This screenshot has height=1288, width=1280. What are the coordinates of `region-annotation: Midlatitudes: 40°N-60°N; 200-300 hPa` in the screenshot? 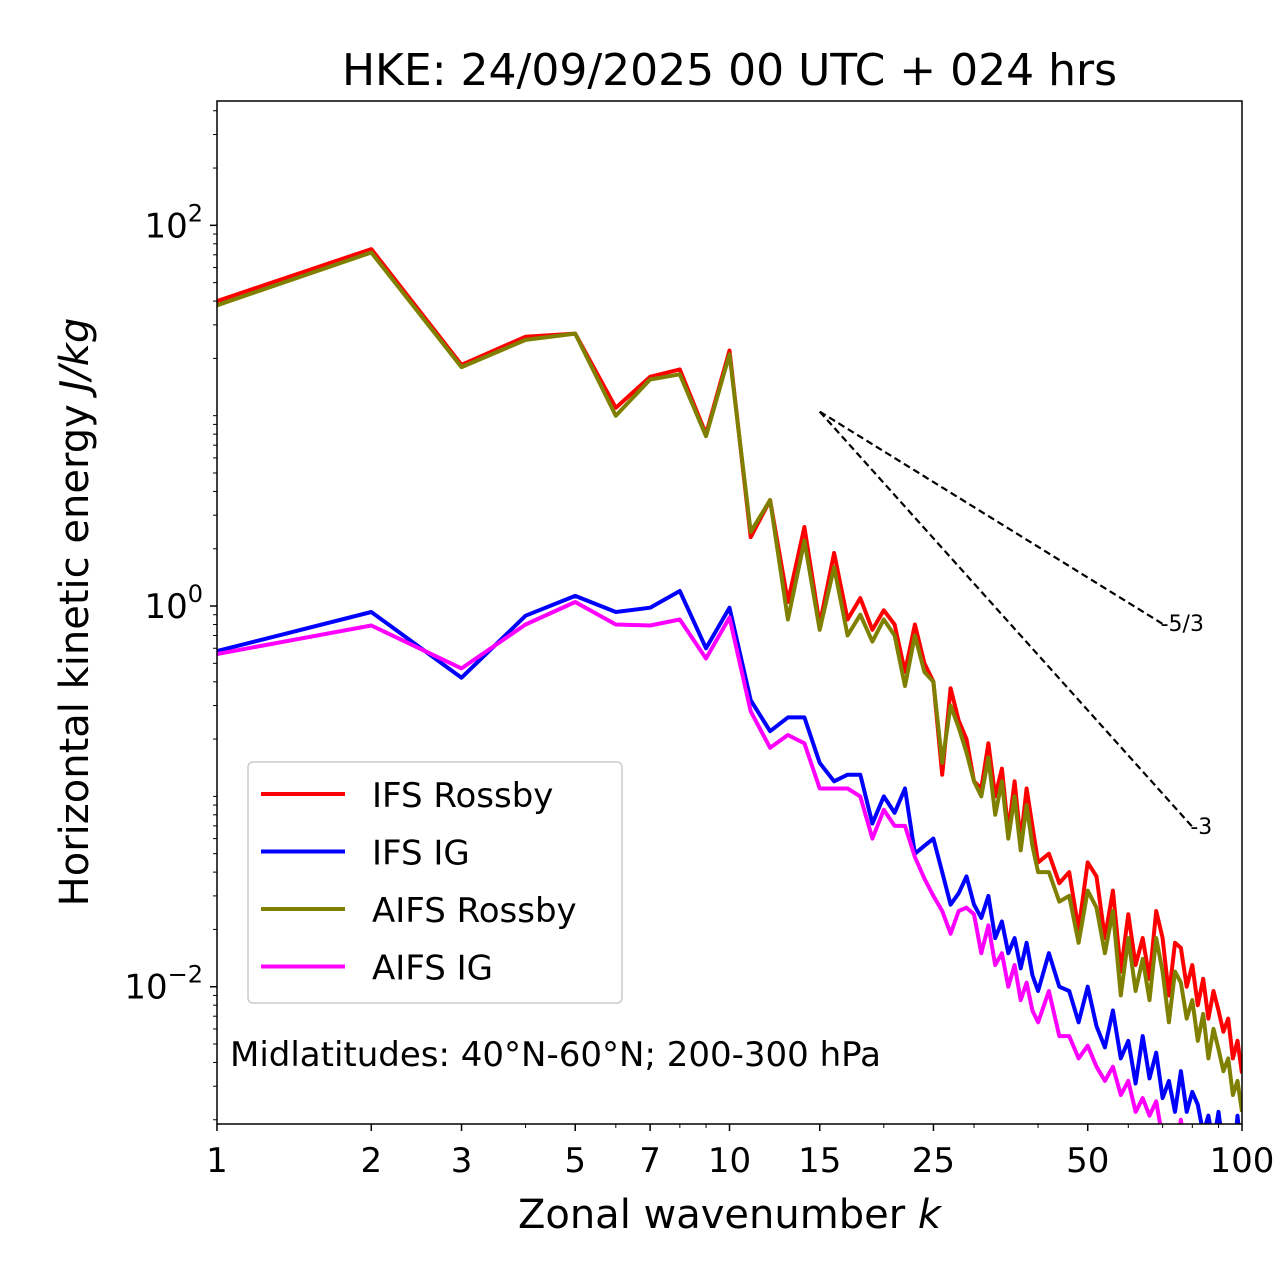 It's located at (555, 1055).